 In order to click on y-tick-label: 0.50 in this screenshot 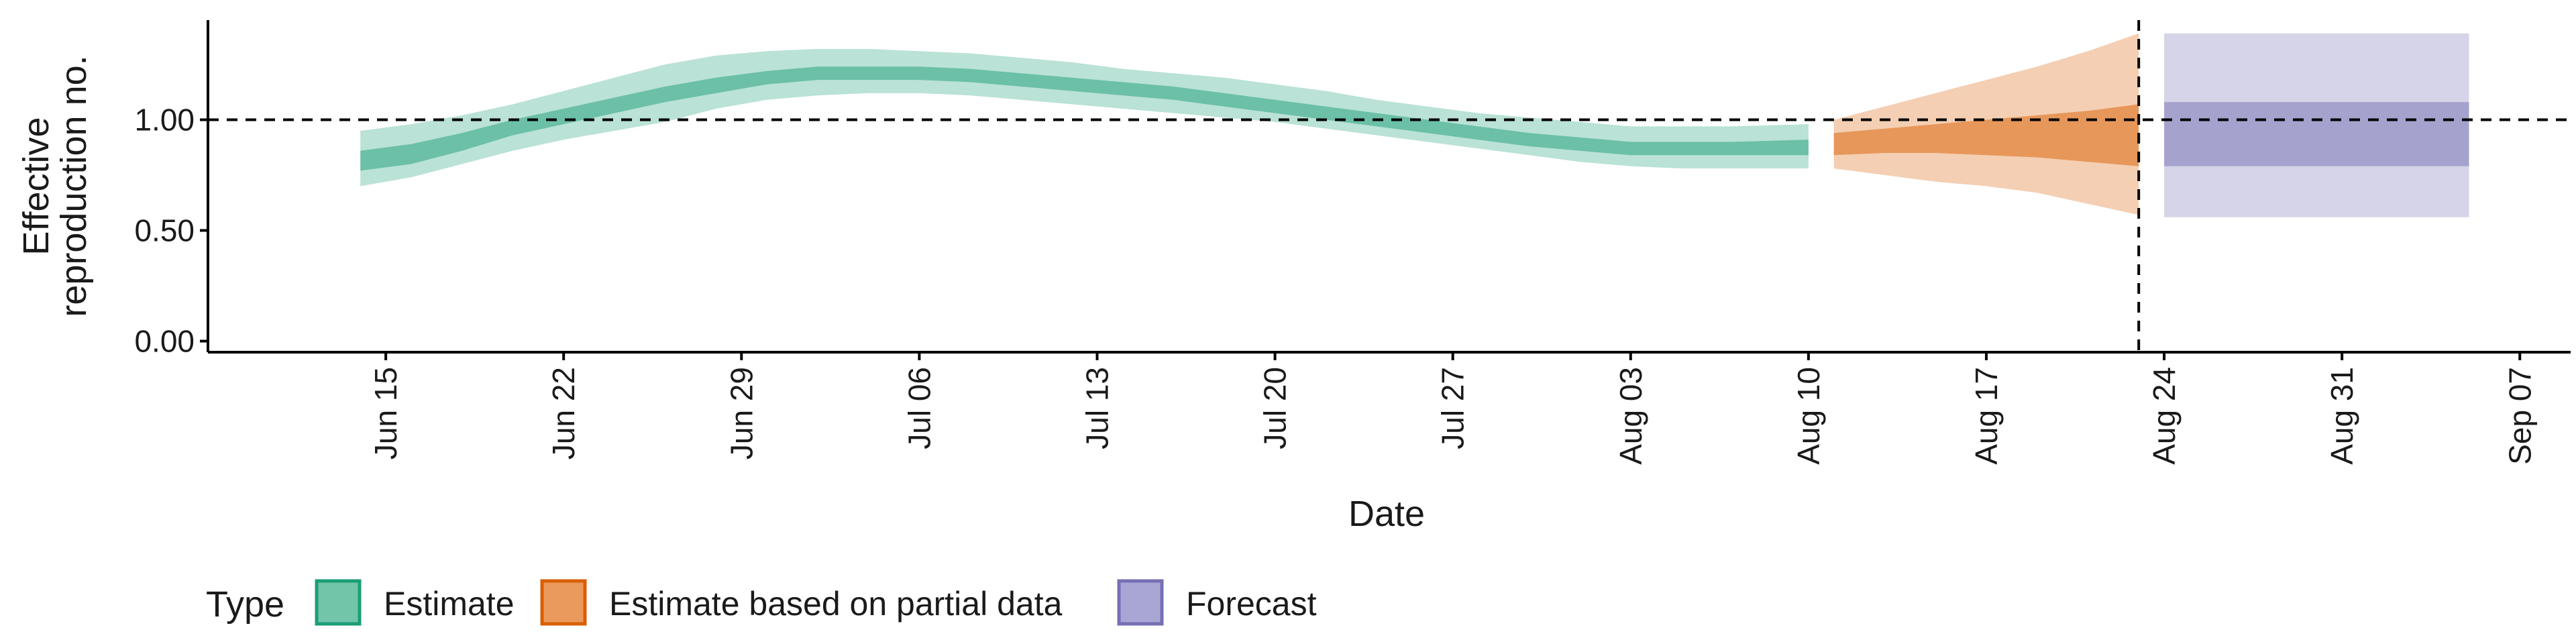, I will do `click(164, 230)`.